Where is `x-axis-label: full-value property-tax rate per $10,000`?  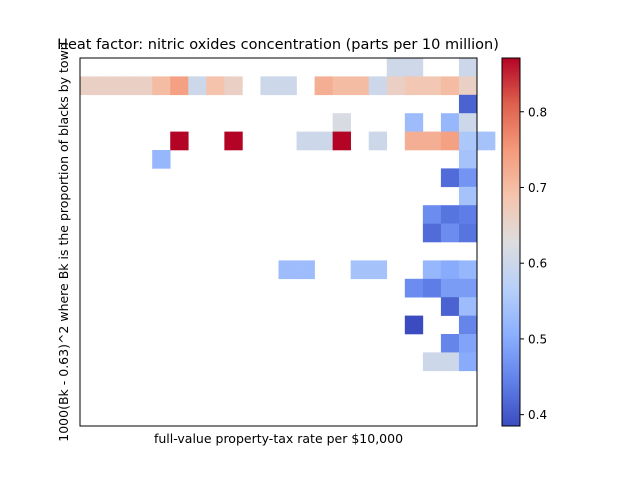 x-axis-label: full-value property-tax rate per $10,000 is located at coordinates (278, 438).